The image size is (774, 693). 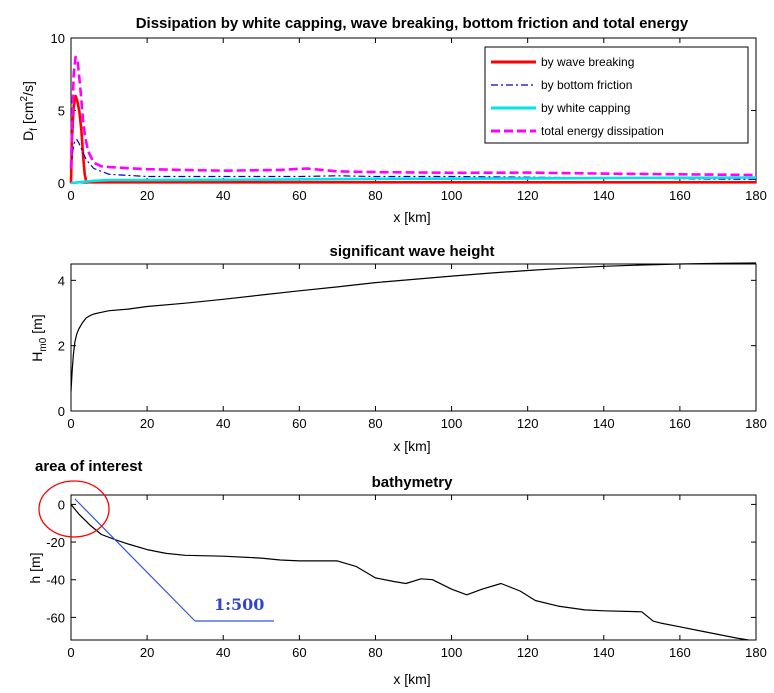 What do you see at coordinates (528, 195) in the screenshot?
I see `dissipation-x-tick-label: 120` at bounding box center [528, 195].